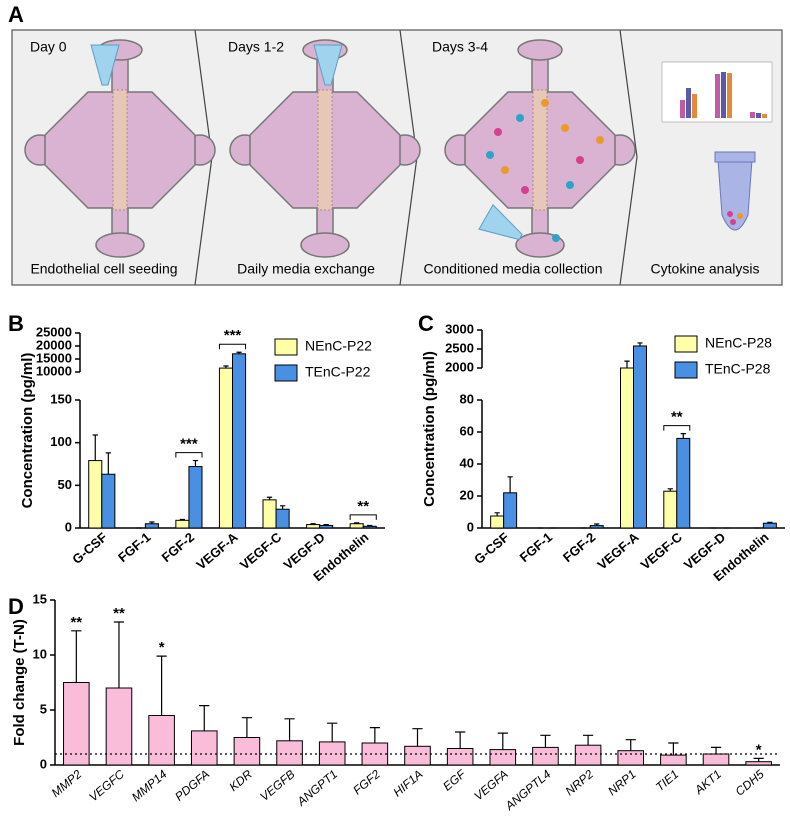 Image resolution: width=790 pixels, height=825 pixels. What do you see at coordinates (513, 269) in the screenshot?
I see `step-caption: Conditioned media collection` at bounding box center [513, 269].